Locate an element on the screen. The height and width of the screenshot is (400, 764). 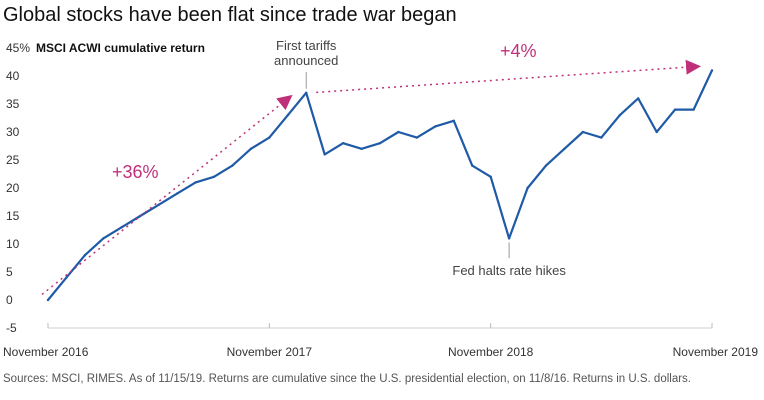
y-tick-label: -5 is located at coordinates (11, 328).